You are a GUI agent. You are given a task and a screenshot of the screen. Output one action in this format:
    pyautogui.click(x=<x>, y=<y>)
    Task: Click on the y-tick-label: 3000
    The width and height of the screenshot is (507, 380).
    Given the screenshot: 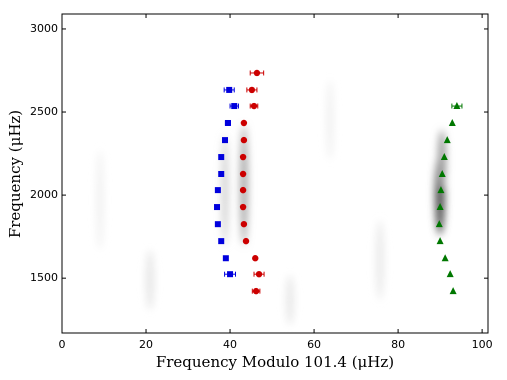 What is the action you would take?
    pyautogui.click(x=44, y=28)
    